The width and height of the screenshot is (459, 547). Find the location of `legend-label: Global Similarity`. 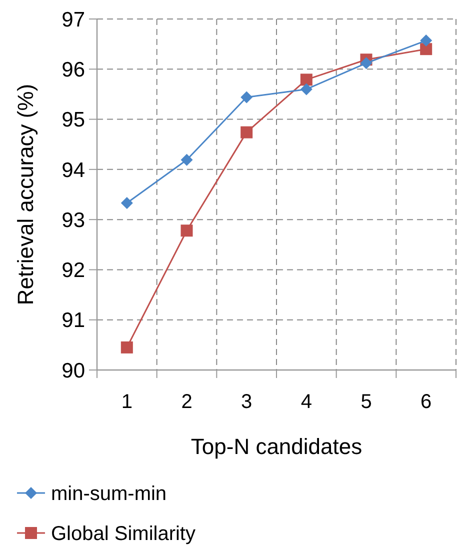

legend-label: Global Similarity is located at coordinates (123, 534).